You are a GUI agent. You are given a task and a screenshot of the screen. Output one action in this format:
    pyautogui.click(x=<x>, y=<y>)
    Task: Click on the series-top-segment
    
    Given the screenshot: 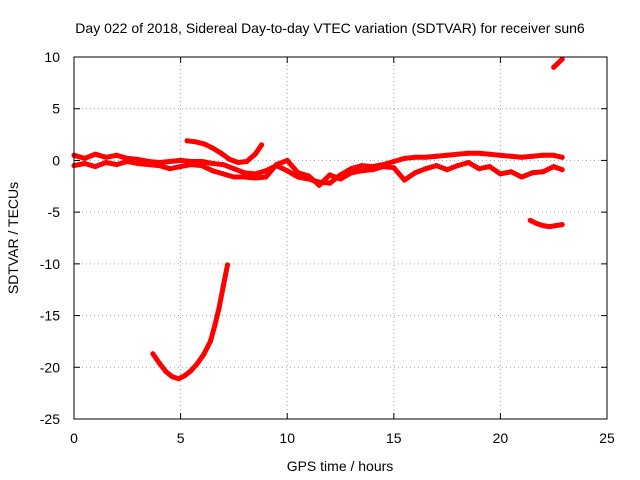 What is the action you would take?
    pyautogui.click(x=558, y=63)
    